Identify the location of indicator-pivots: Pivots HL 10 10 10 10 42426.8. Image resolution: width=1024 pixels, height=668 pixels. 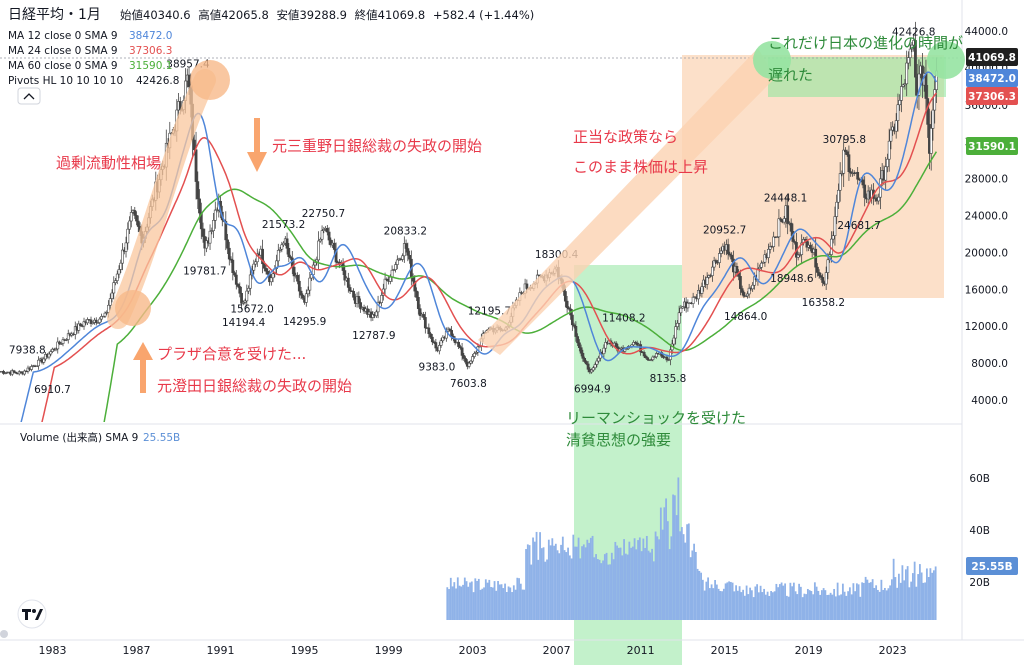
(93, 81).